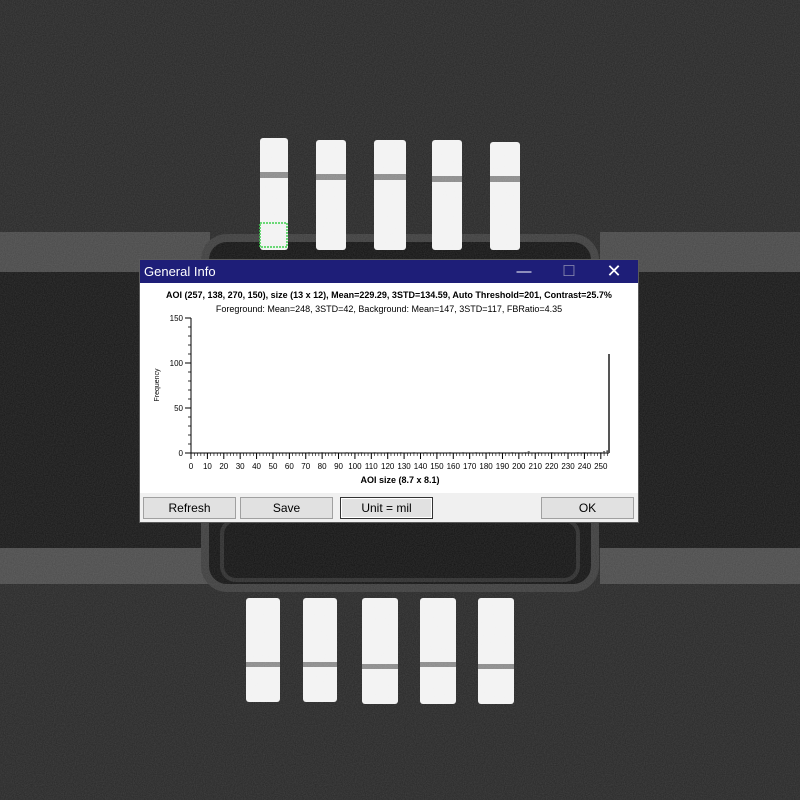 The height and width of the screenshot is (800, 800). Describe the element at coordinates (568, 466) in the screenshot. I see `x-tick-label: 230` at that location.